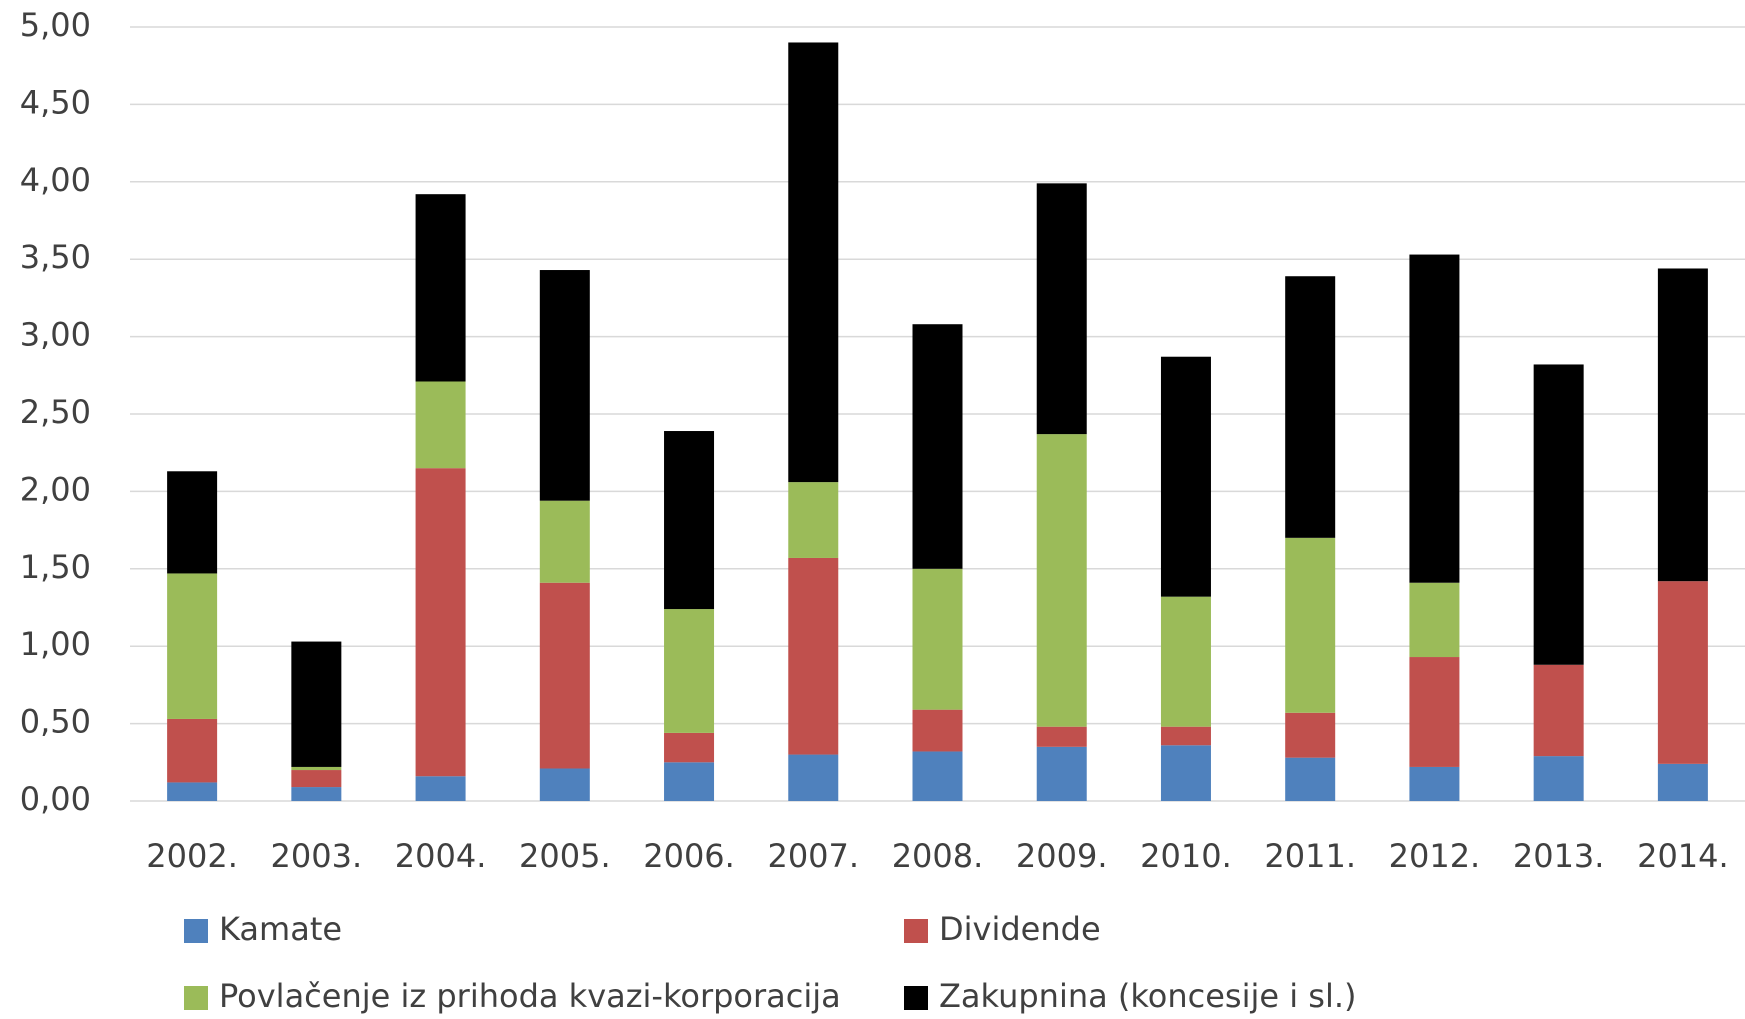 The width and height of the screenshot is (1745, 1019). I want to click on x-tick-label: 2011., so click(1310, 856).